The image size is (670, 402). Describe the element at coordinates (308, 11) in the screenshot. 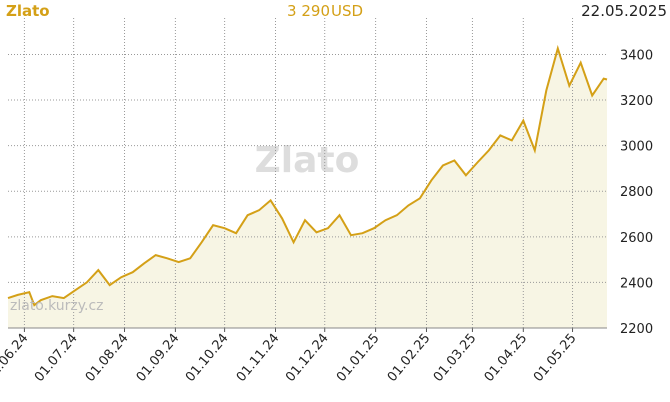

I see `price: 3 290` at that location.